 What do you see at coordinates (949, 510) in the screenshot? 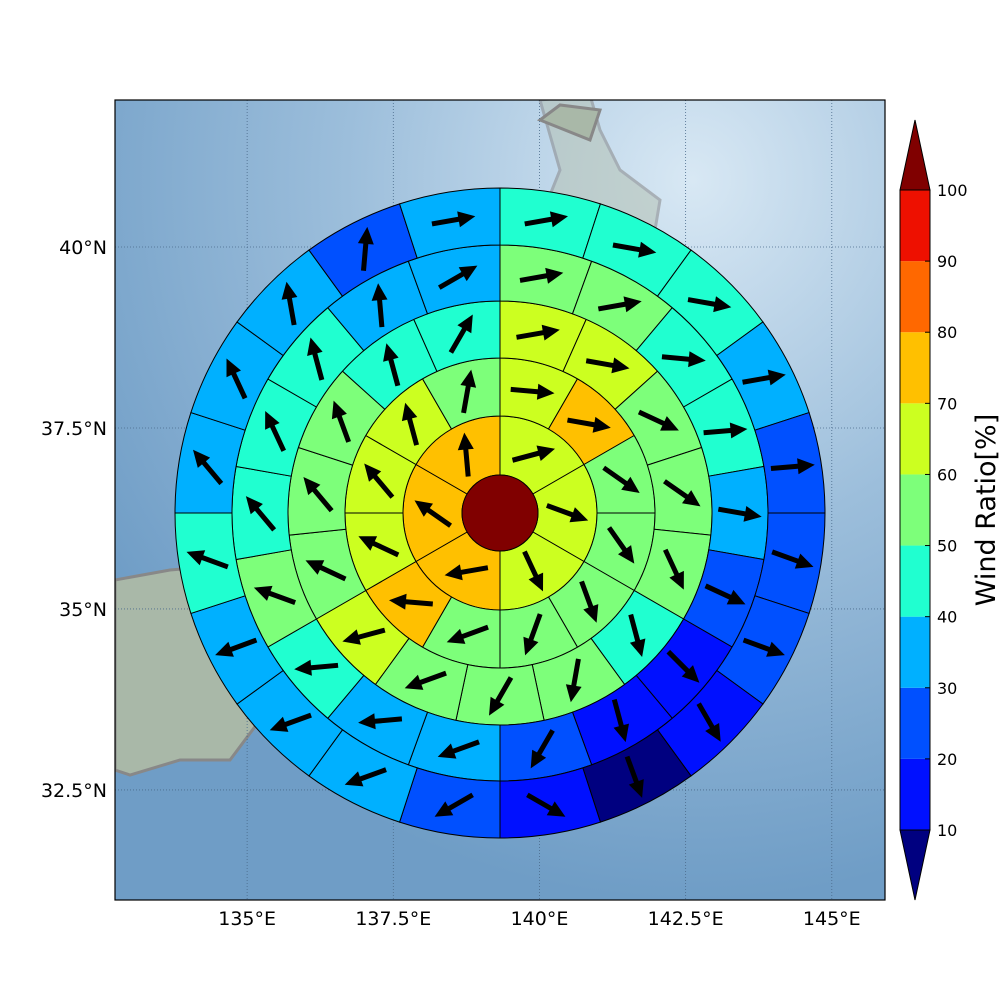
I see `colorbar: Wind Ratio[%] 10 20 30 40 50 60 70 80 90 100` at bounding box center [949, 510].